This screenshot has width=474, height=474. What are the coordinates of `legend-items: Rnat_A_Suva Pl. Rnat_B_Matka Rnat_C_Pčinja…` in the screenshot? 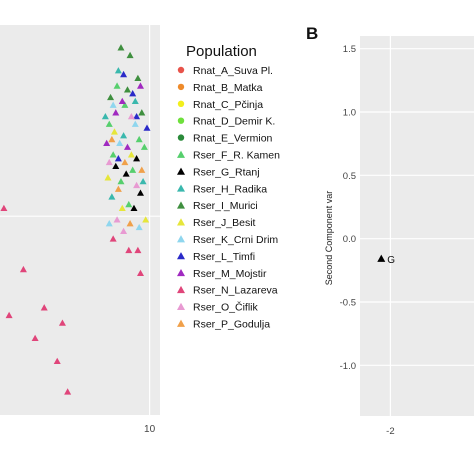 It's located at (228, 198).